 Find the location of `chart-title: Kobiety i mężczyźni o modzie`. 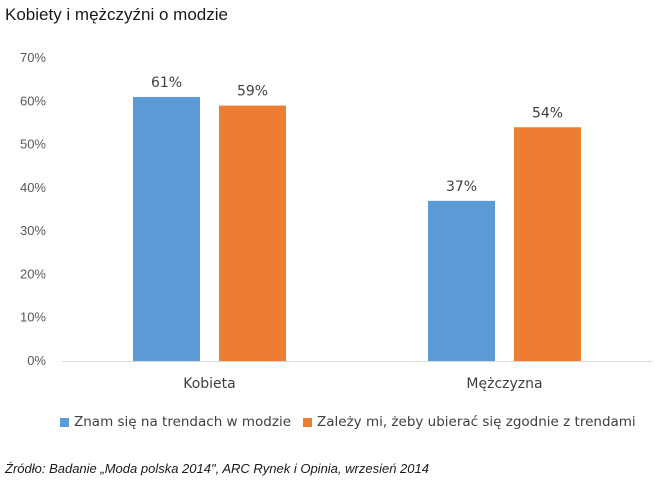

chart-title: Kobiety i mężczyźni o modzie is located at coordinates (116, 14).